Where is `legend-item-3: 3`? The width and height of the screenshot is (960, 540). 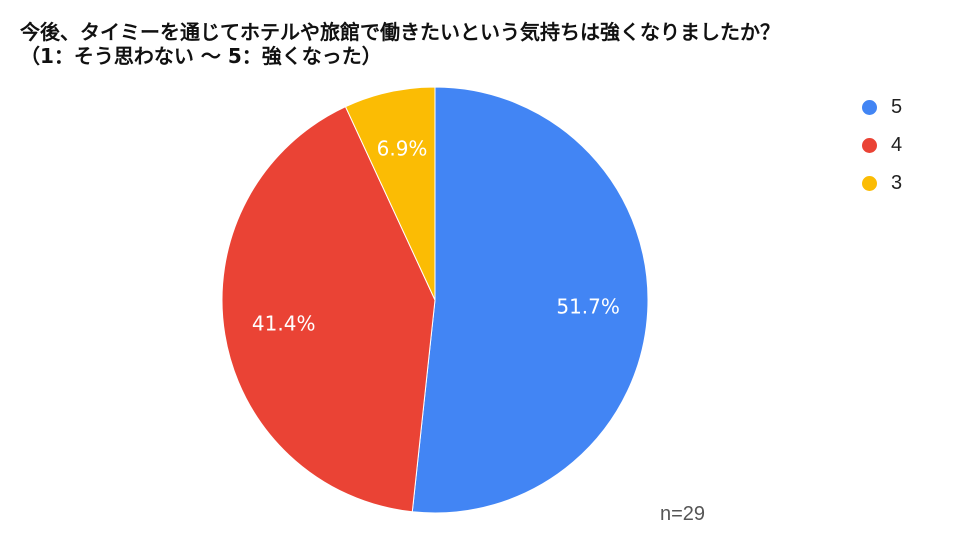
legend-item-3: 3 is located at coordinates (882, 183).